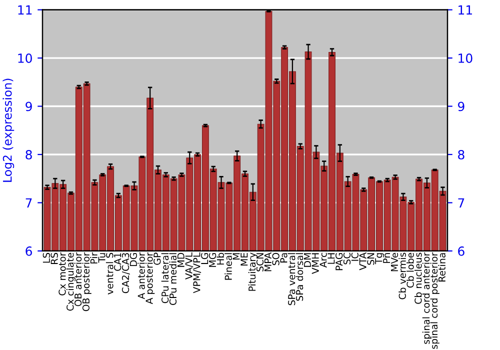 This screenshot has height=350, width=500. What do you see at coordinates (418, 278) in the screenshot?
I see `x-tick-label: Cb nucleus` at bounding box center [418, 278].